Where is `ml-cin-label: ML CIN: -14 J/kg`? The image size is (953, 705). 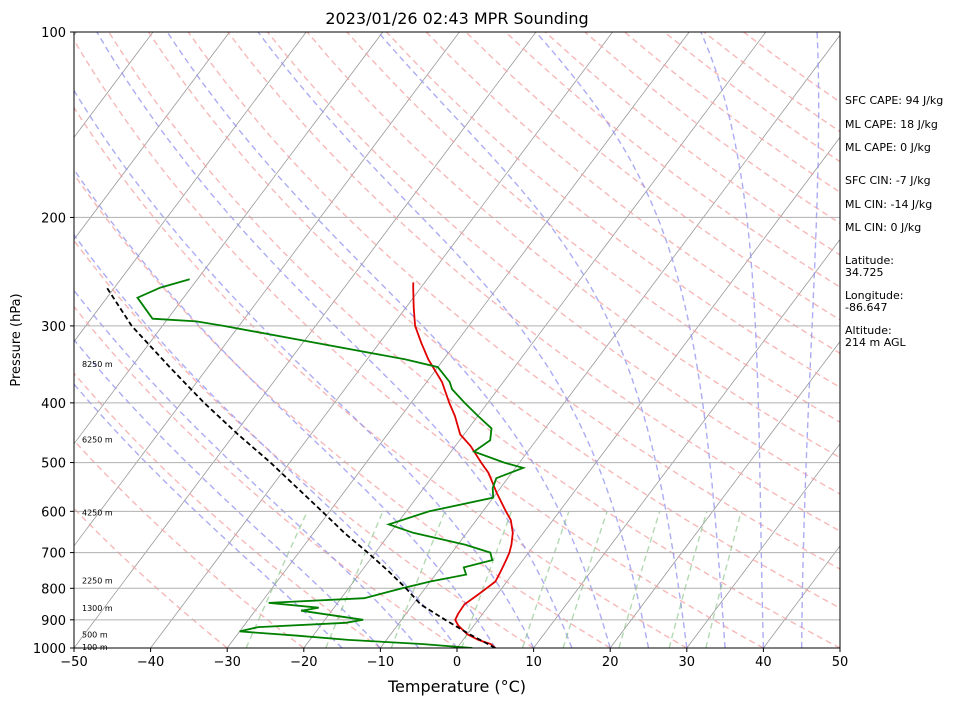 ml-cin-label: ML CIN: -14 J/kg is located at coordinates (889, 204).